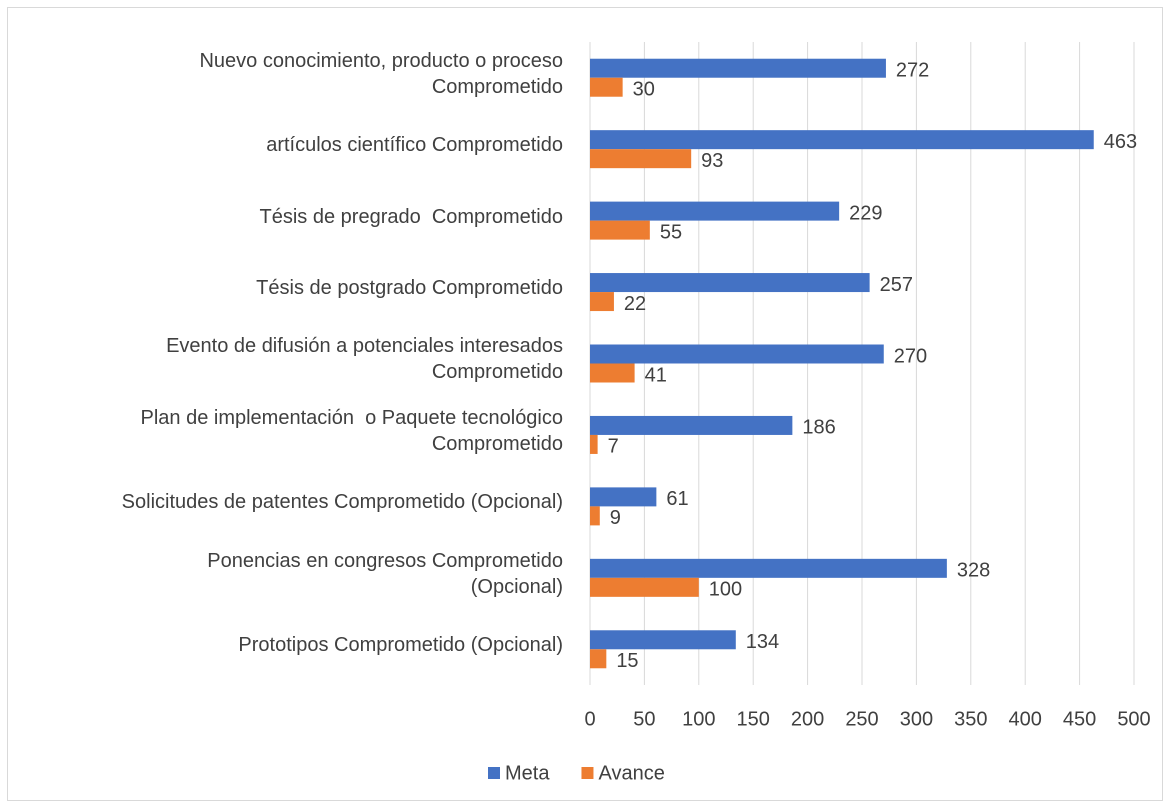 The height and width of the screenshot is (808, 1170). Describe the element at coordinates (409, 288) in the screenshot. I see `y-tick-label: Tésis de postgrado Comprometido` at that location.